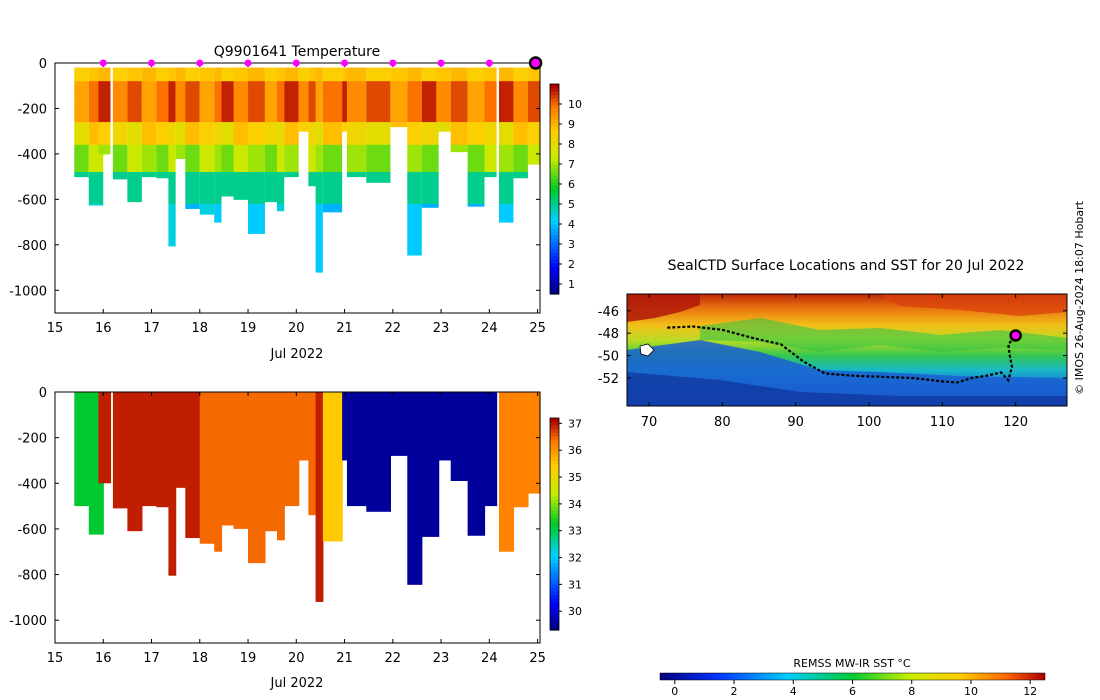  Describe the element at coordinates (307, 170) in the screenshot. I see `temperature-profiles` at that location.